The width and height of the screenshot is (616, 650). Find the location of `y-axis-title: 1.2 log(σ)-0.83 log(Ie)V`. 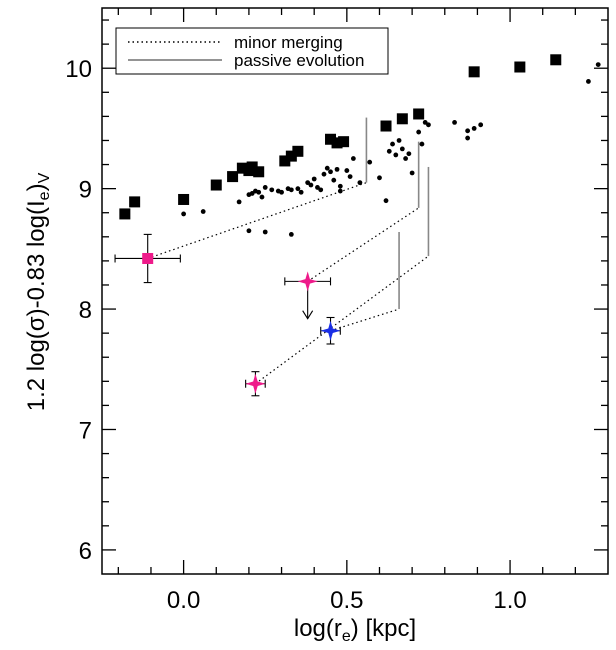

y-axis-title: 1.2 log(σ)-0.83 log(Ie)V is located at coordinates (38, 291).